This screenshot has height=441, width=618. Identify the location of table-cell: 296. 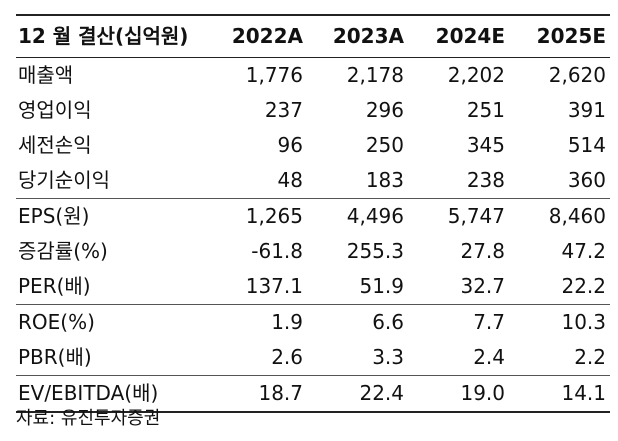
(384, 110).